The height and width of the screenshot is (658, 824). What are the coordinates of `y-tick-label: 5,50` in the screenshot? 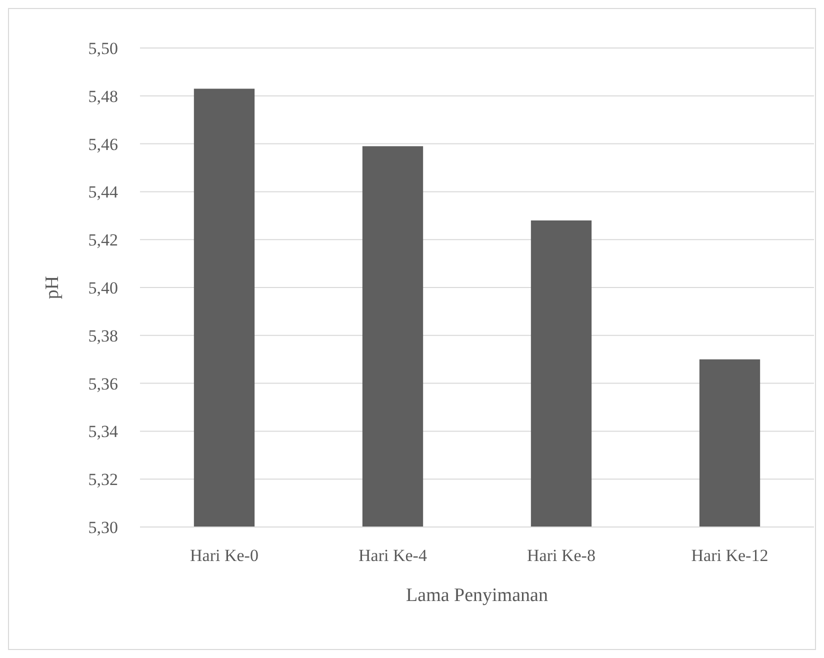 It's located at (103, 48).